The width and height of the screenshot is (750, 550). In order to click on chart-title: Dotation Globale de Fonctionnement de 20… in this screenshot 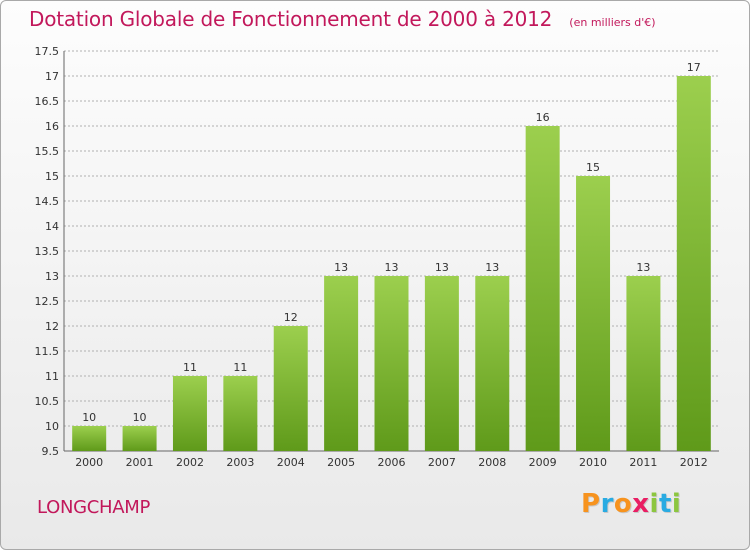, I will do `click(291, 19)`.